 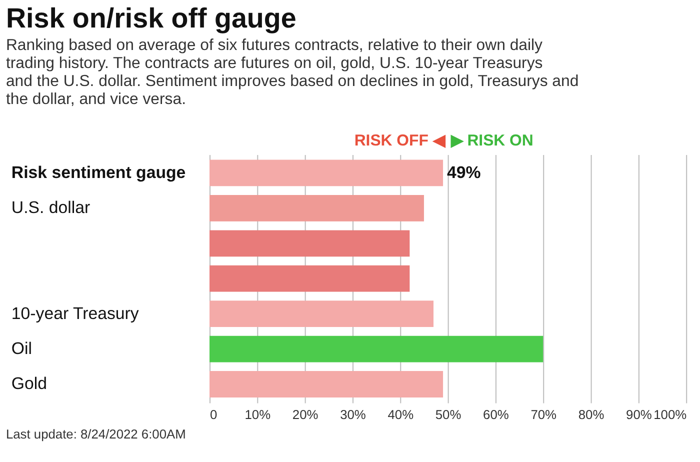 I want to click on x-tick-label: 50%, so click(x=448, y=414).